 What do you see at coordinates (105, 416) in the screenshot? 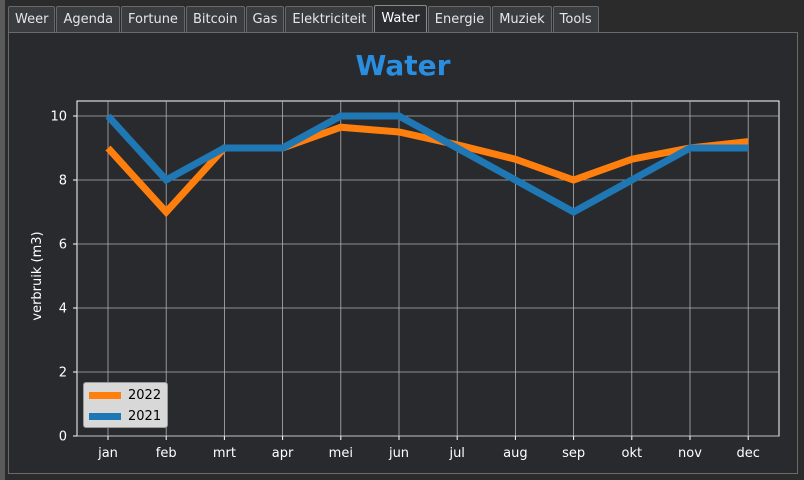
I see `legend-swatch-2021` at bounding box center [105, 416].